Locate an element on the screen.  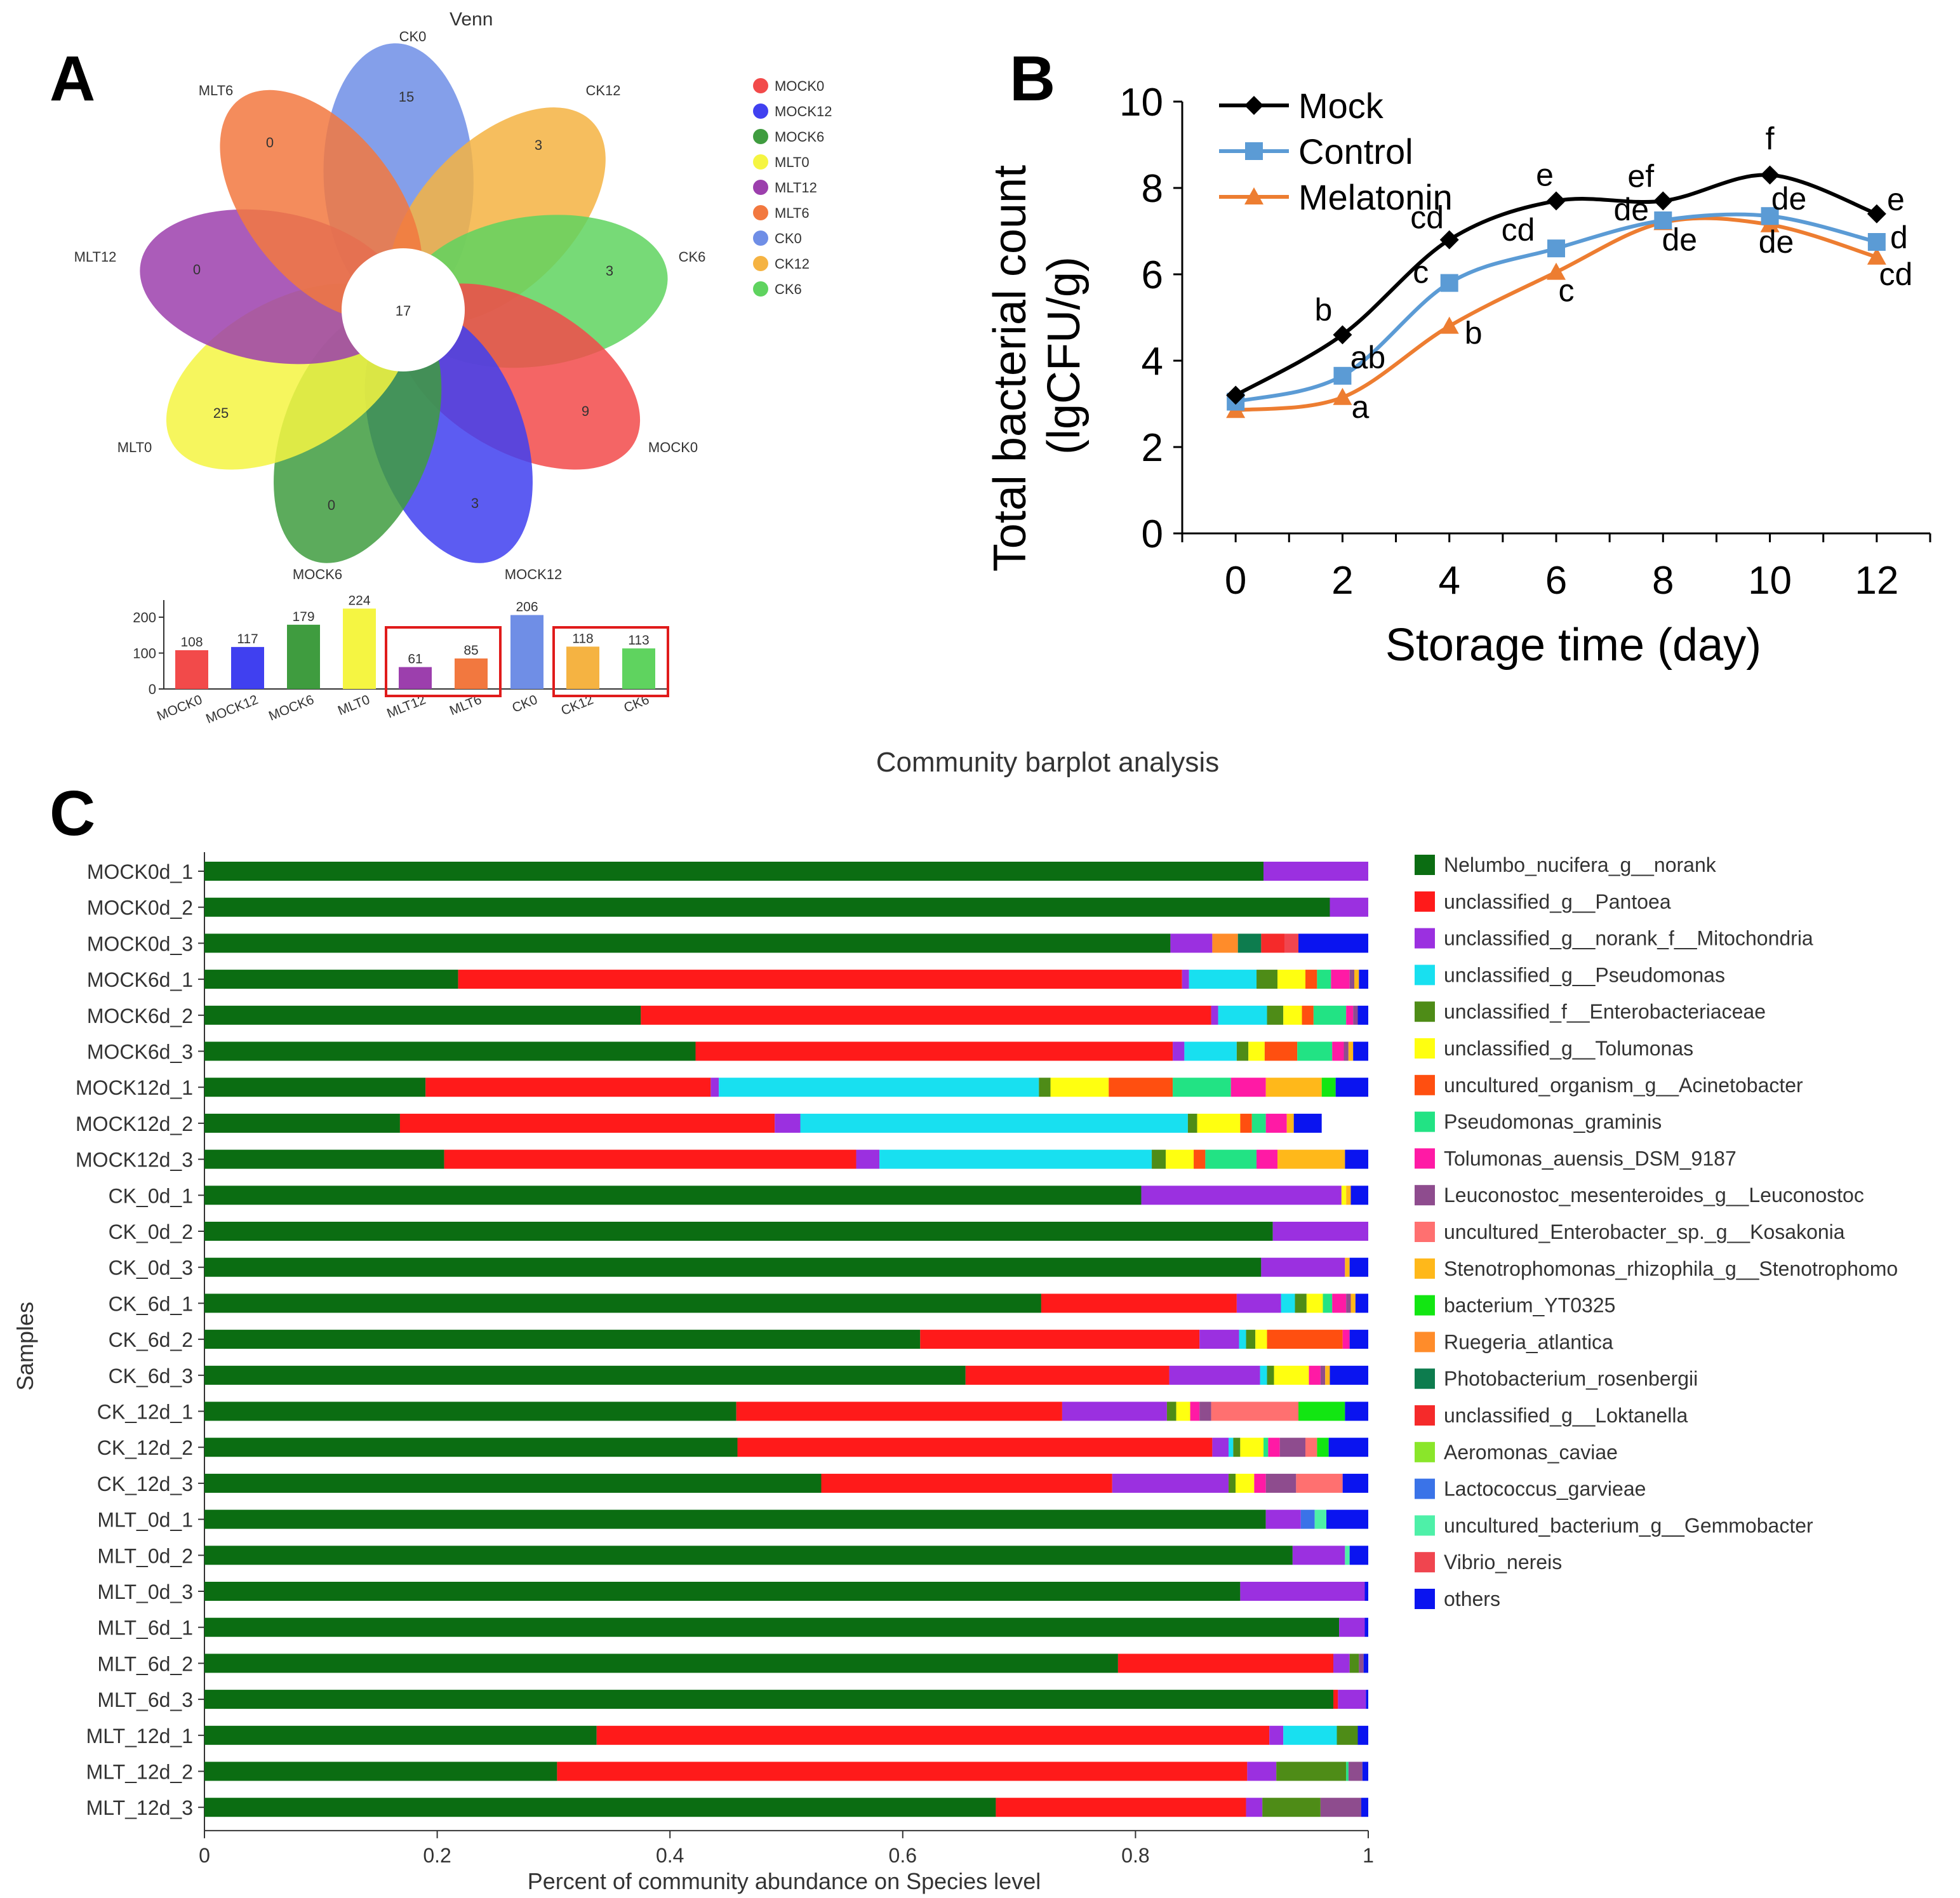
venn-legend-label-mlt12: MLT12 is located at coordinates (796, 188).